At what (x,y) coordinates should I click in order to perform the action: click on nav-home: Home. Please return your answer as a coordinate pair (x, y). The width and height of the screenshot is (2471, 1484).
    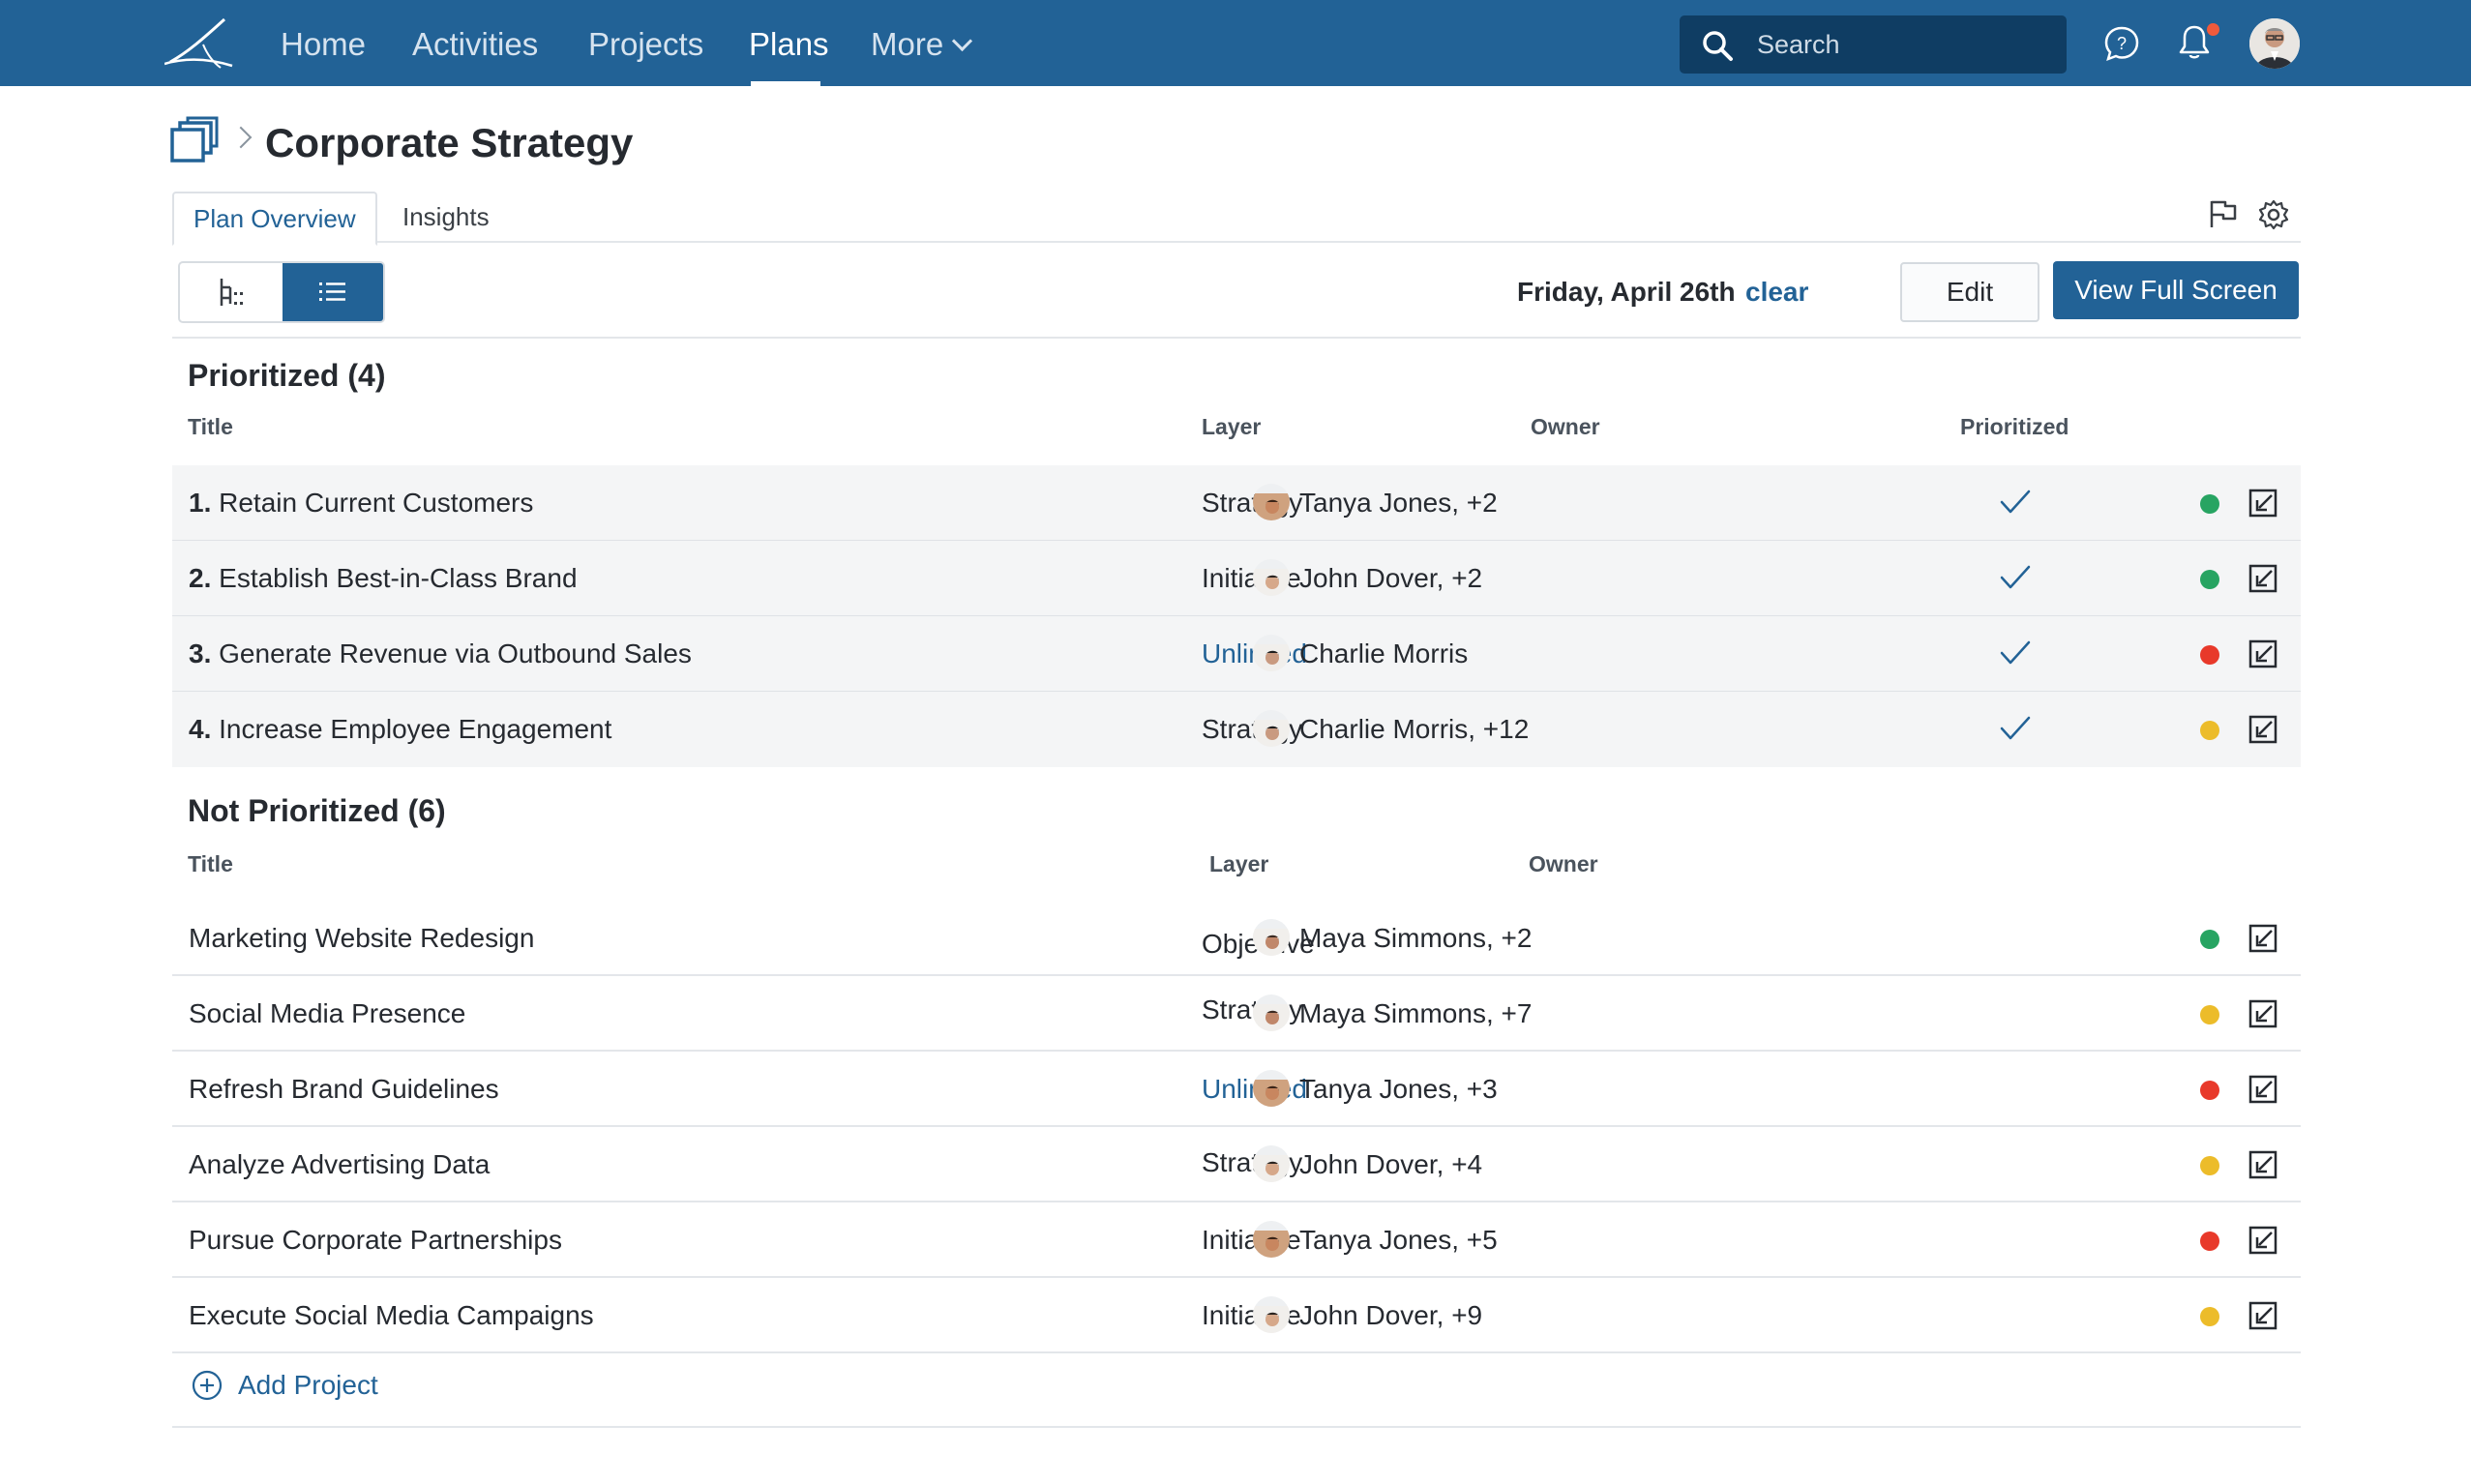
    Looking at the image, I should click on (324, 44).